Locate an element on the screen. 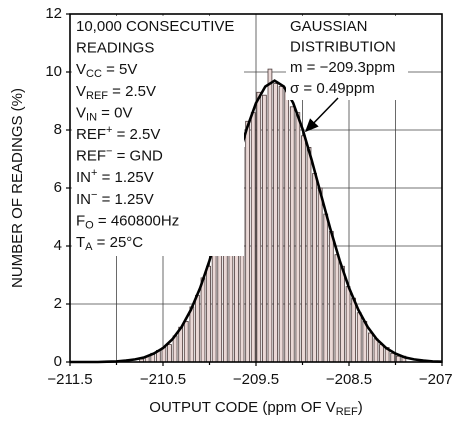 Image resolution: width=454 pixels, height=423 pixels. annotation-text: READINGS is located at coordinates (115, 48).